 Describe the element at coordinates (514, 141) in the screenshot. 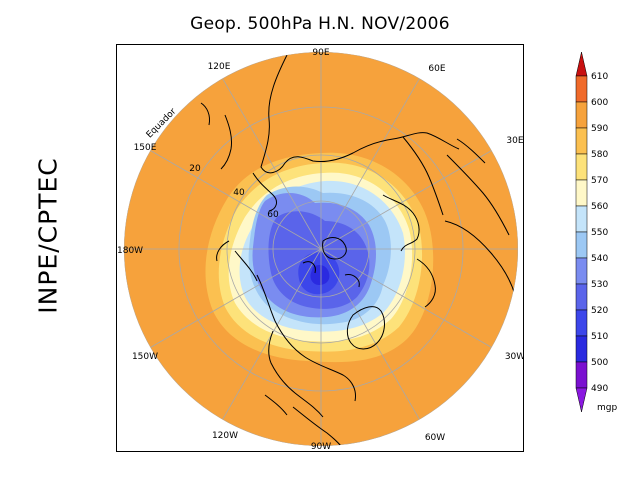

I see `lon-label-30e: 30E` at that location.